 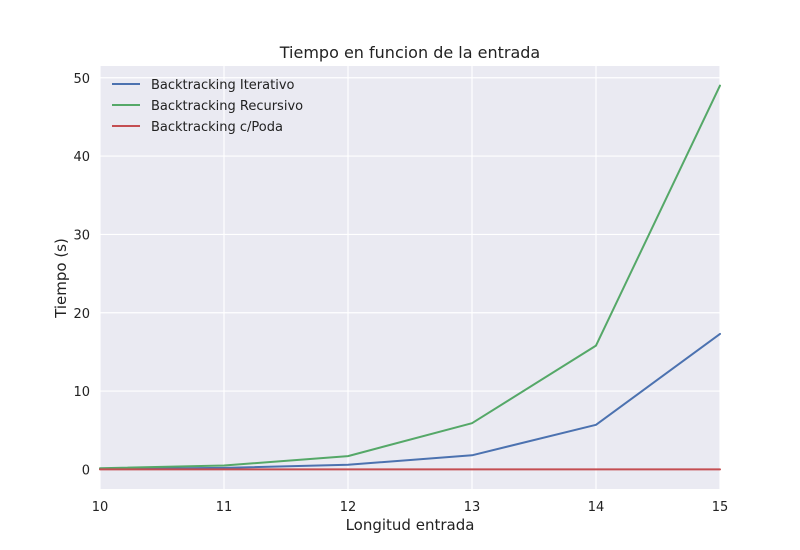 I want to click on x-axis-label: Longitud entrada, so click(x=410, y=525).